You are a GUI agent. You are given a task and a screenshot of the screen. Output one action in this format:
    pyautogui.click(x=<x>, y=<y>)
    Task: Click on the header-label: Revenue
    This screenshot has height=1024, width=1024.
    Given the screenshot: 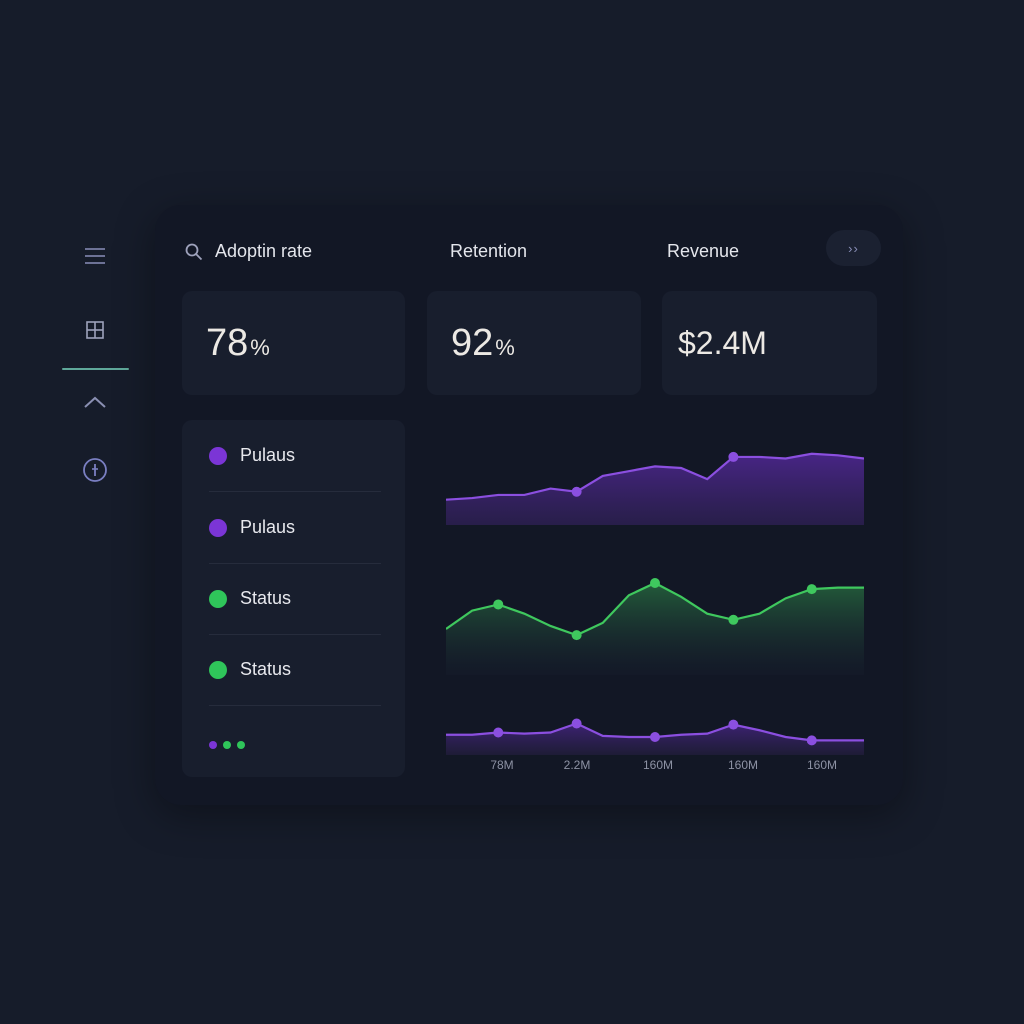 What is the action you would take?
    pyautogui.click(x=703, y=251)
    